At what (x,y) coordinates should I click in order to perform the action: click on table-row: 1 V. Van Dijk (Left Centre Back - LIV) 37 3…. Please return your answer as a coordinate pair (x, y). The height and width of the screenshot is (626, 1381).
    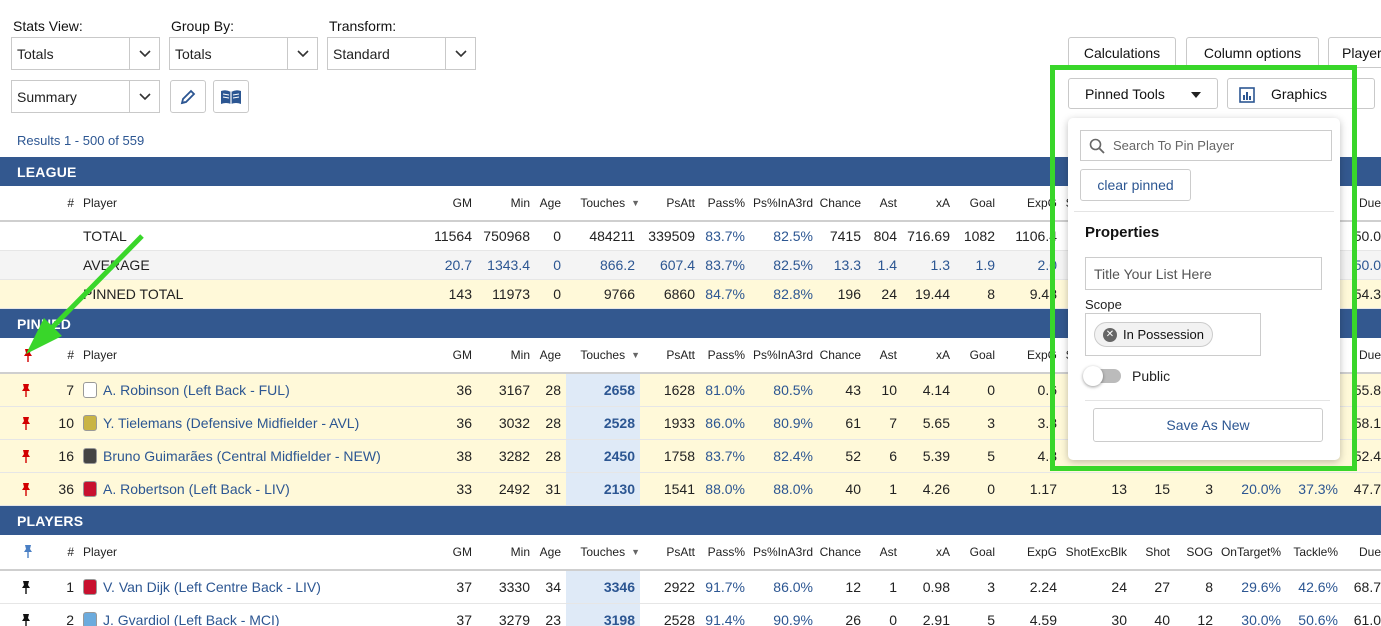
    Looking at the image, I should click on (690, 587).